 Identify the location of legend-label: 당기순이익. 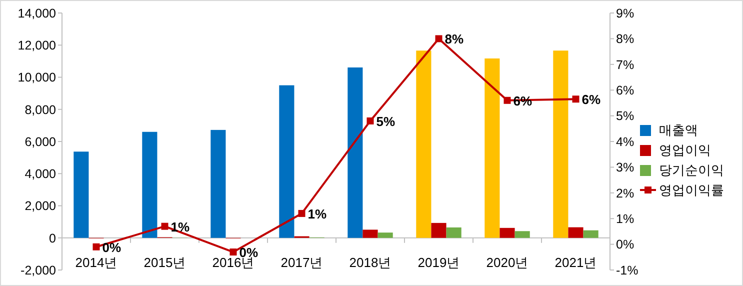
(691, 170).